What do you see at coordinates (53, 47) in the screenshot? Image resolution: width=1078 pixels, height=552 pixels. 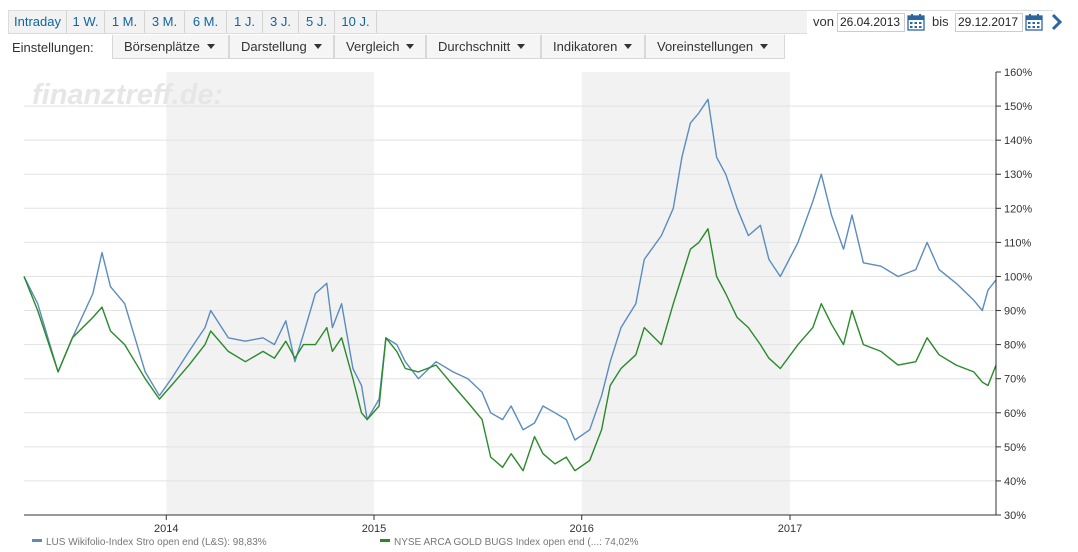 I see `settings-label: Einstellungen:` at bounding box center [53, 47].